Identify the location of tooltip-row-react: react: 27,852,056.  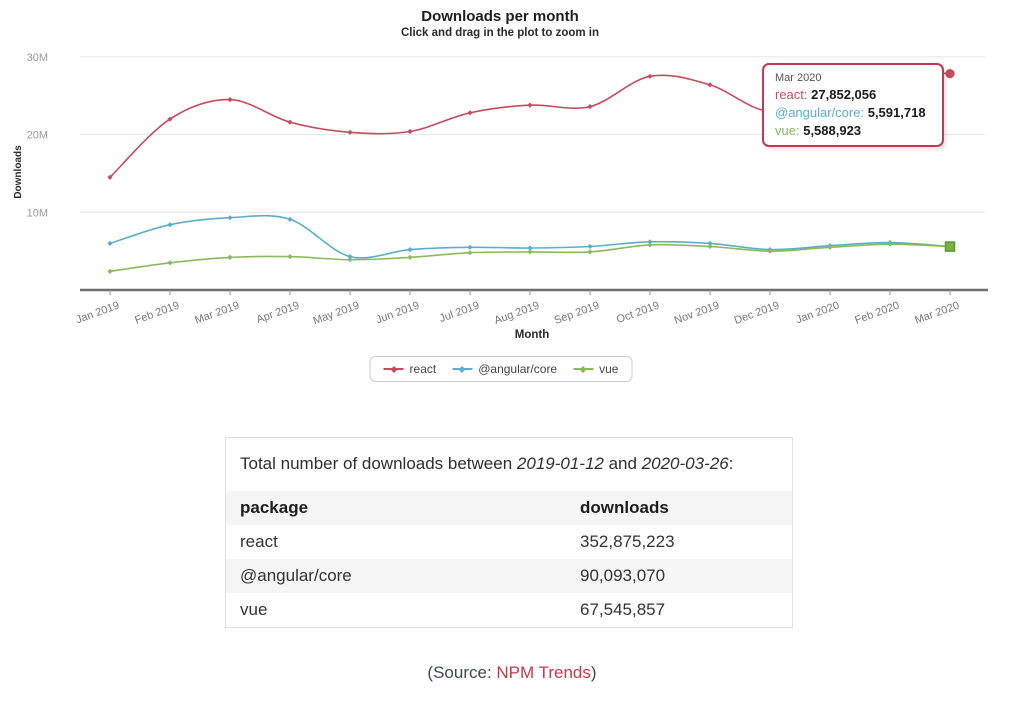
(853, 95).